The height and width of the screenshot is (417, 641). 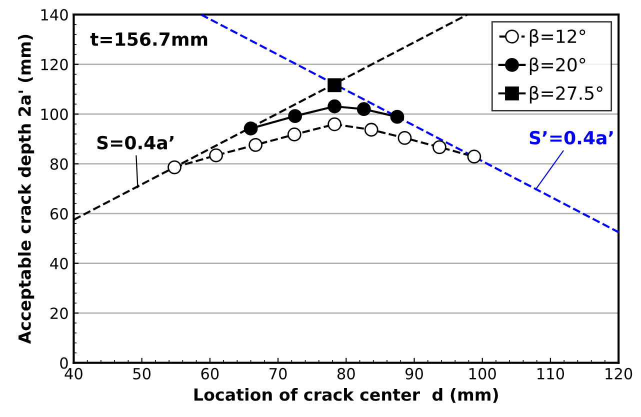 I want to click on annotation: S=0.4a’, so click(x=135, y=143).